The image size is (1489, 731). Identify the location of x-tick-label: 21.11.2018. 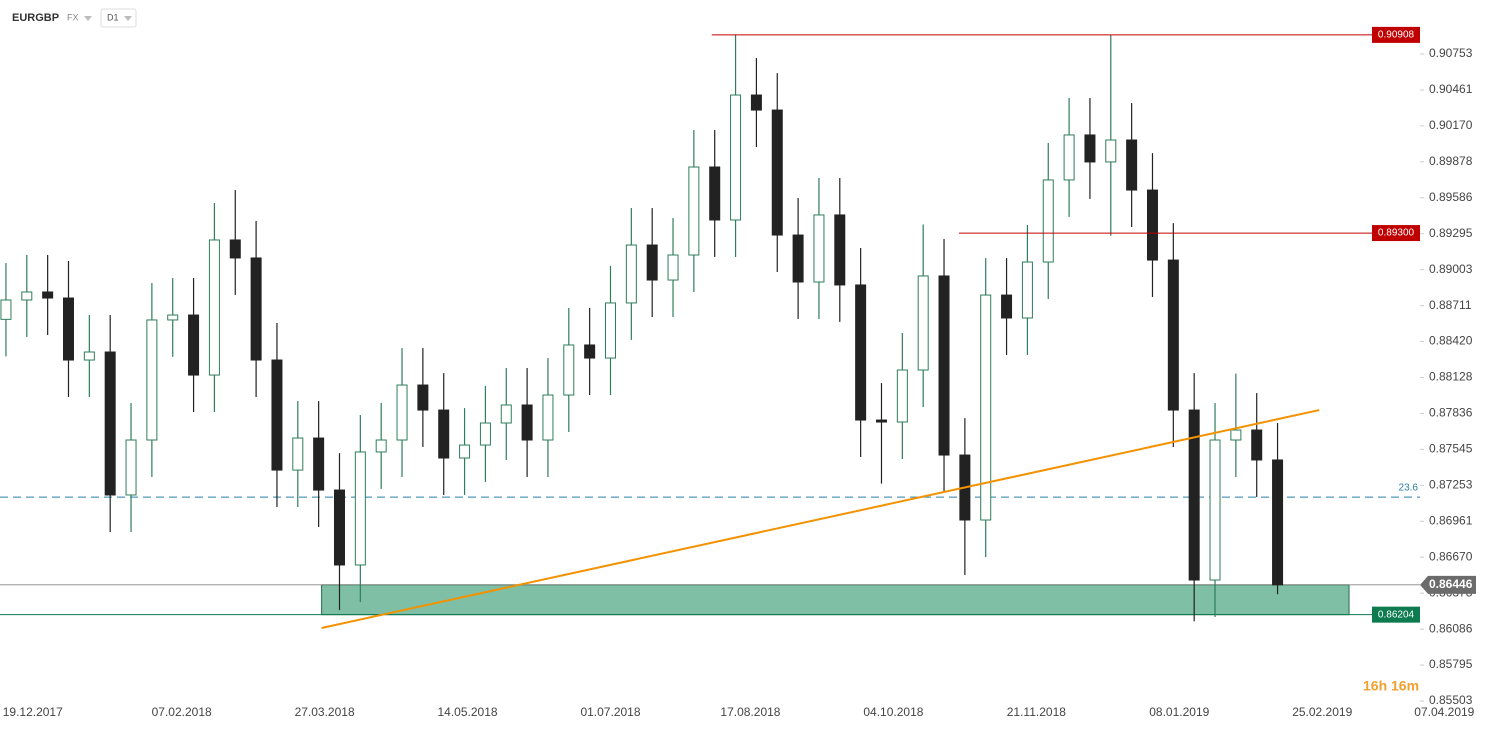
(1036, 712).